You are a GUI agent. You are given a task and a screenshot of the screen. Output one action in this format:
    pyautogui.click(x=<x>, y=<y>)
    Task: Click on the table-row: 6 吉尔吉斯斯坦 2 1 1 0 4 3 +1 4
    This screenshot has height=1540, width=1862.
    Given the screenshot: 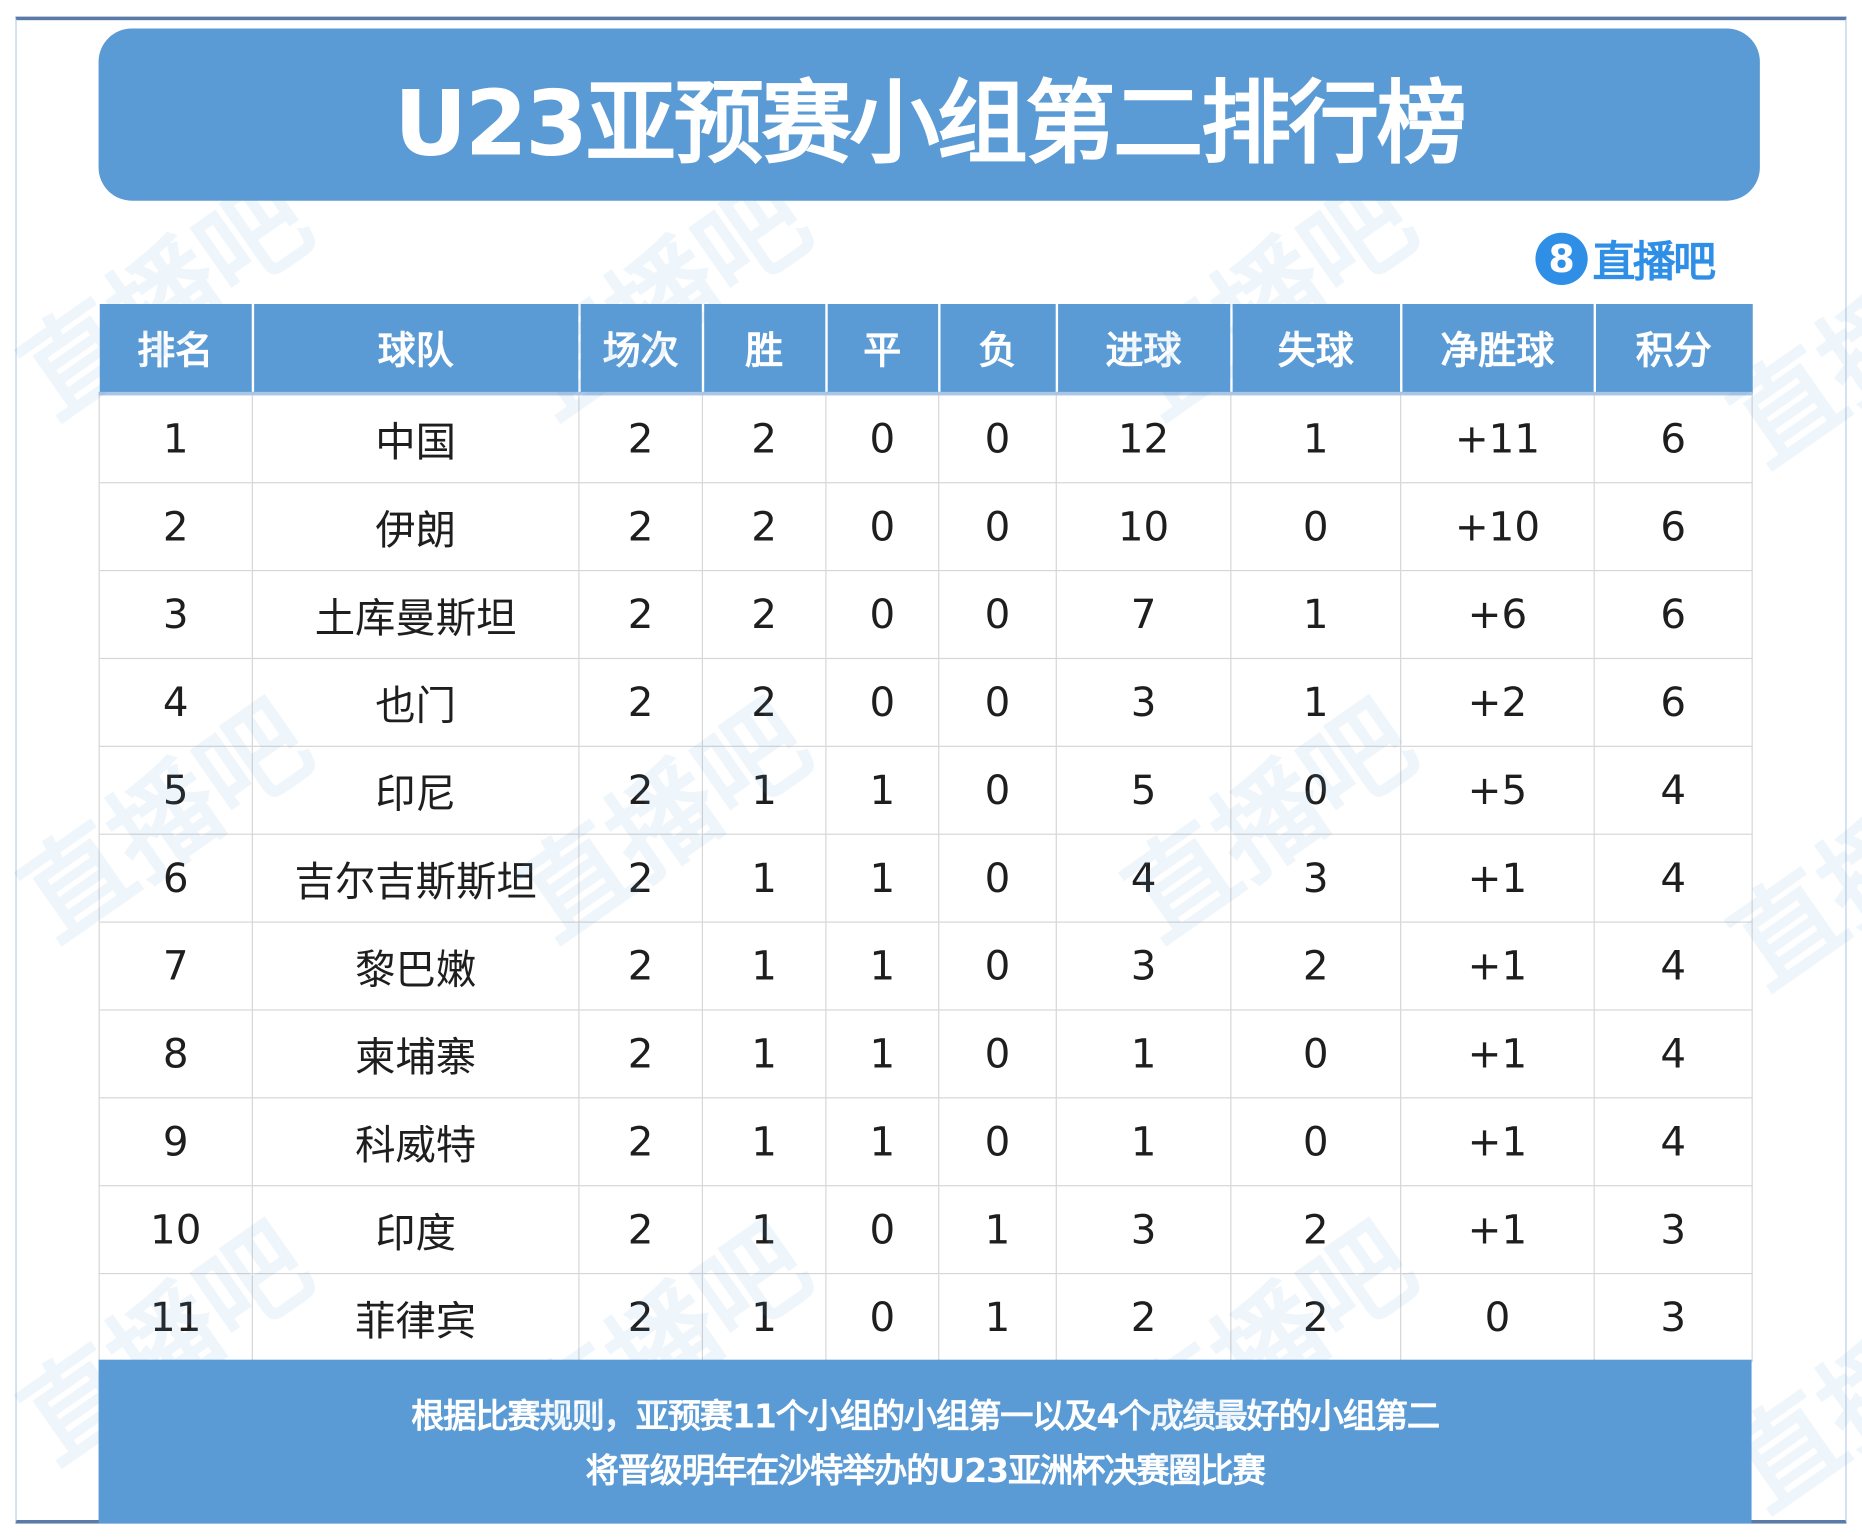 What is the action you would take?
    pyautogui.click(x=925, y=878)
    